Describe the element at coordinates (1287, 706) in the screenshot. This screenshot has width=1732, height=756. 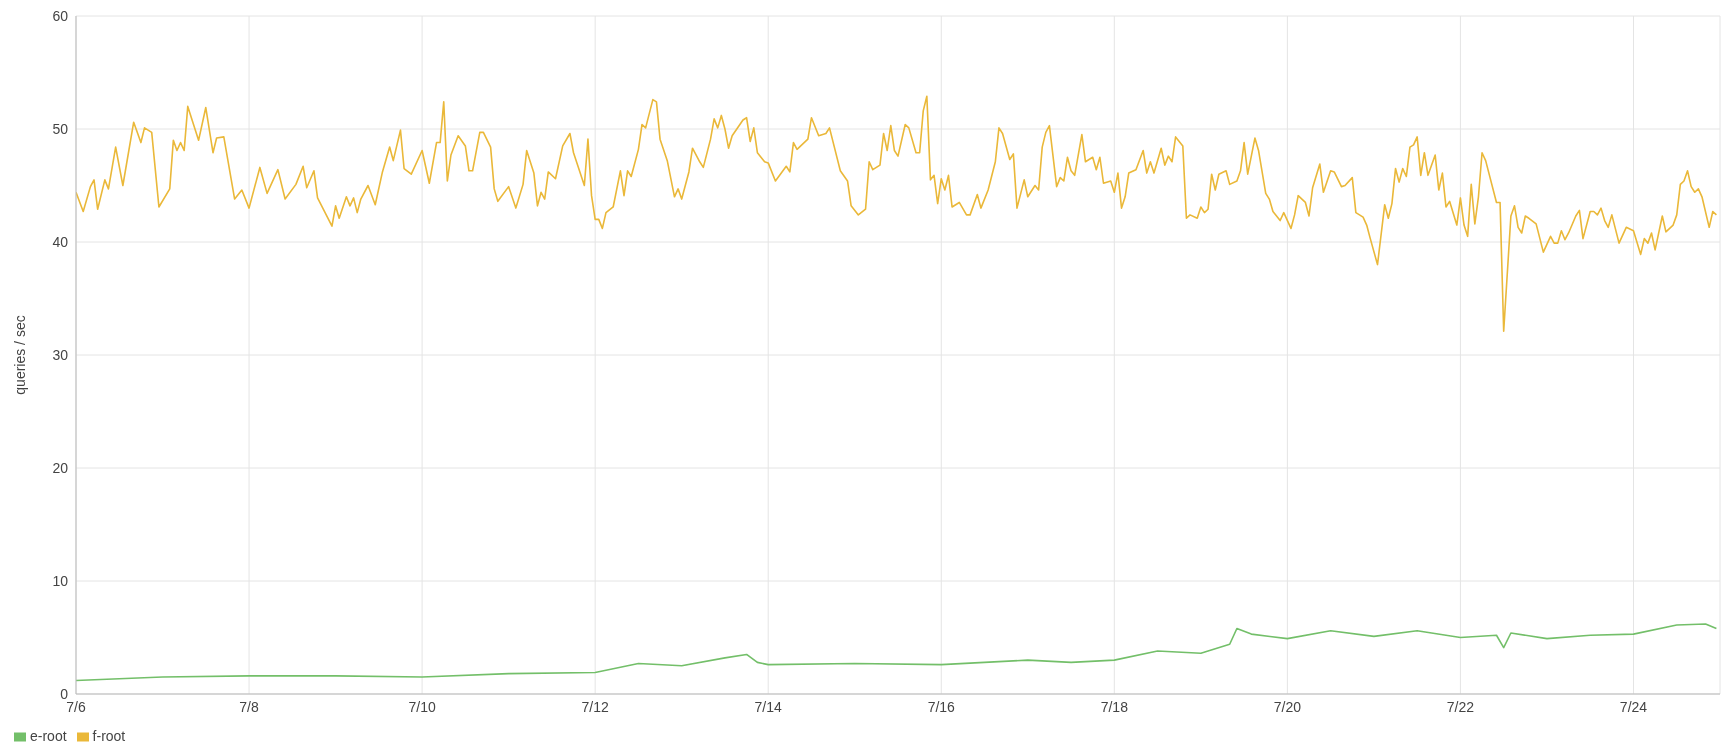
I see `x-tick-label: 7/20` at that location.